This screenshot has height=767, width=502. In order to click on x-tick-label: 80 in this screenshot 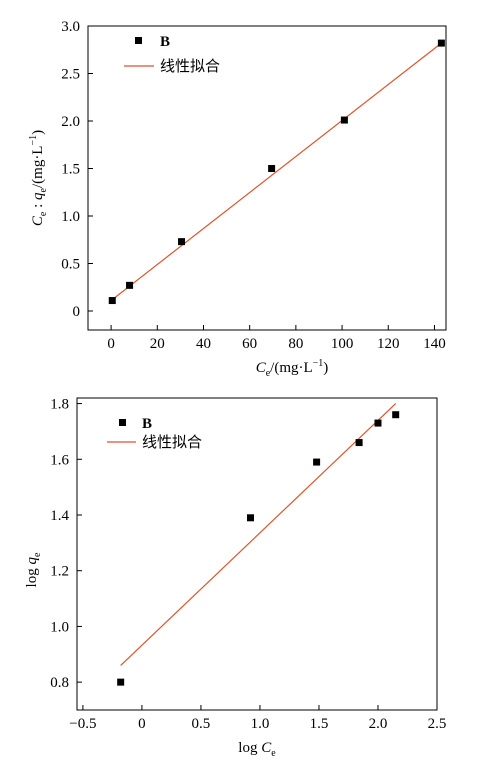, I will do `click(295, 344)`.